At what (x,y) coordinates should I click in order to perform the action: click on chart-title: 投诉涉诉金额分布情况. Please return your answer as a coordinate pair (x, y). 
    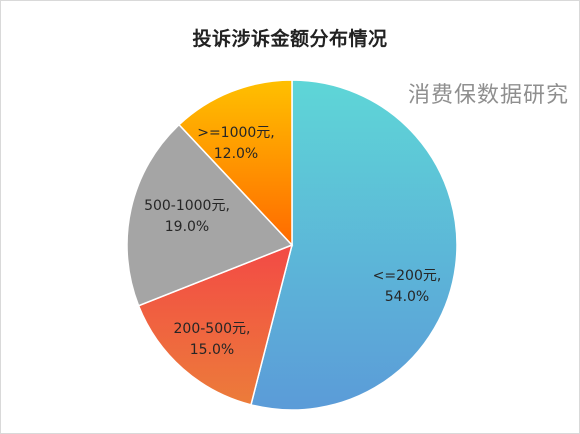
    Looking at the image, I should click on (290, 39).